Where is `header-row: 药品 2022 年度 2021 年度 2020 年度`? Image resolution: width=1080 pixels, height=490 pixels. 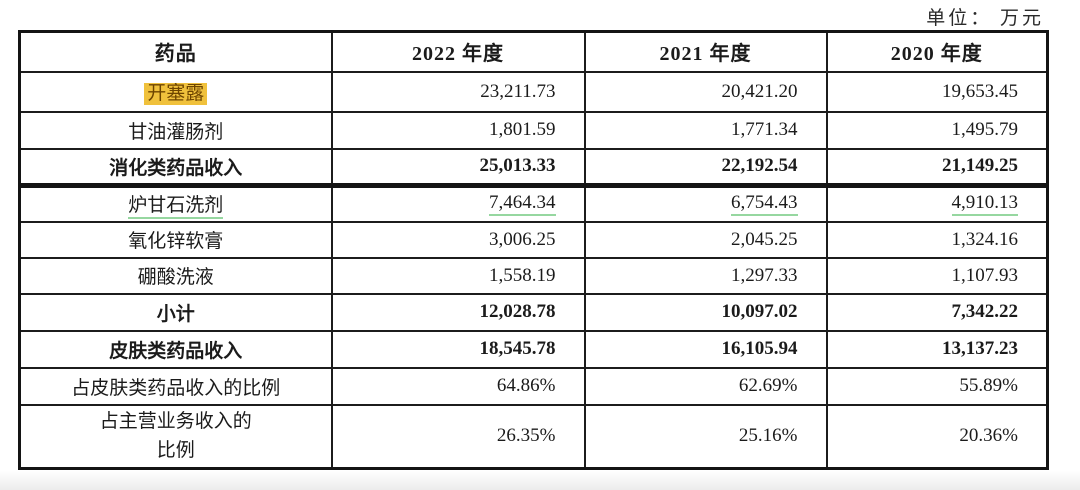 header-row: 药品 2022 年度 2021 年度 2020 年度 is located at coordinates (533, 51).